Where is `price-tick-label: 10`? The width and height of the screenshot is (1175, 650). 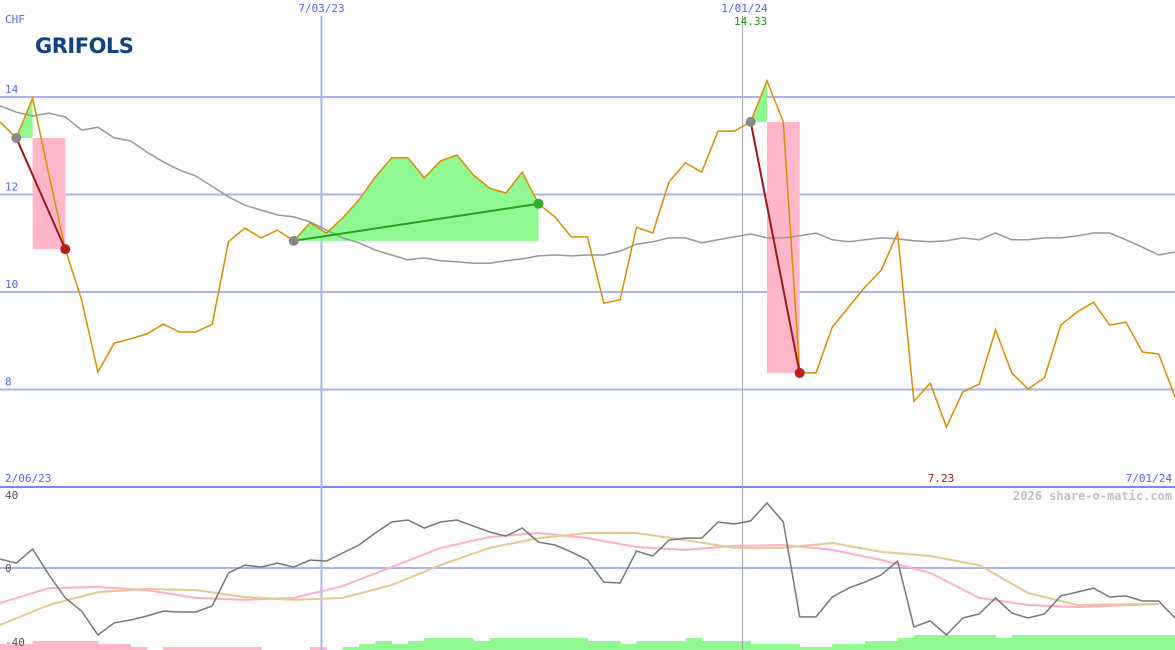 price-tick-label: 10 is located at coordinates (11, 284).